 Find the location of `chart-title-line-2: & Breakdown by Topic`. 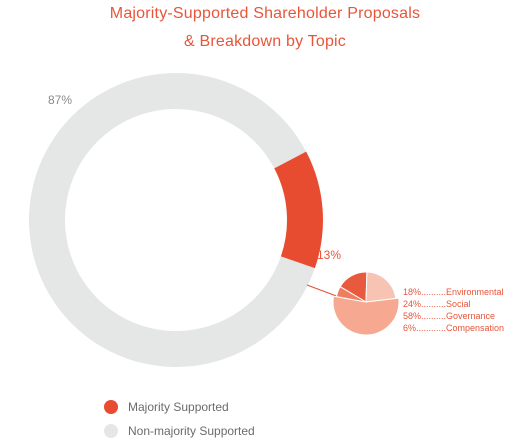

chart-title-line-2: & Breakdown by Topic is located at coordinates (264, 41).